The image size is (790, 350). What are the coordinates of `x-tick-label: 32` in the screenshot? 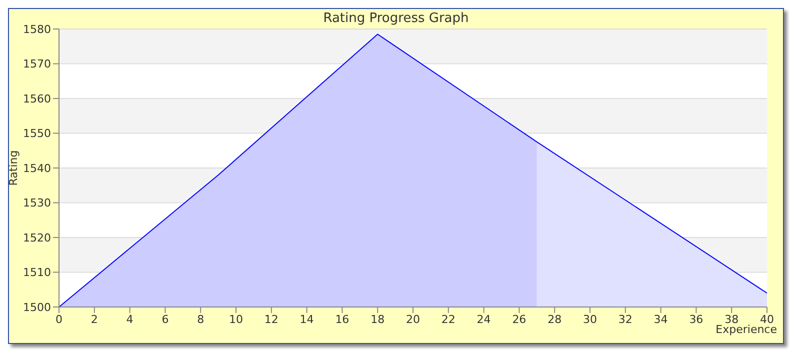 It's located at (625, 319).